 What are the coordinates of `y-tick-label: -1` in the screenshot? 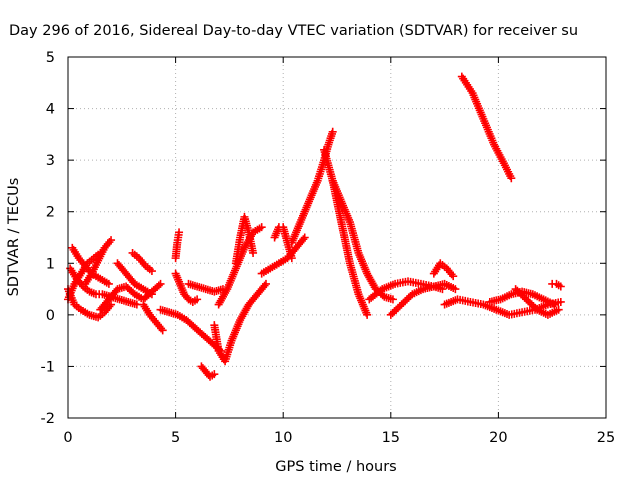 It's located at (48, 367).